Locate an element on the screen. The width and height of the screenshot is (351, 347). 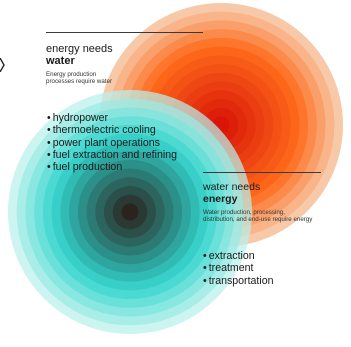
edge-mark-icon is located at coordinates (2, 65).